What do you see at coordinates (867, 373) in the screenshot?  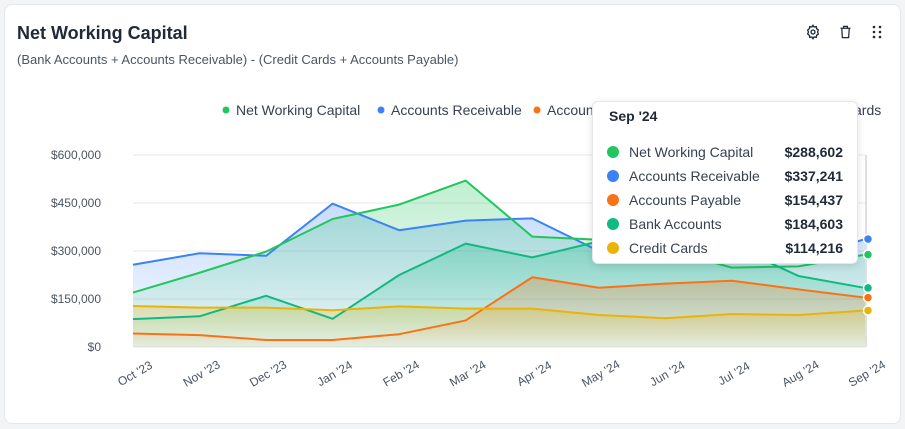 I see `x-tick-label: Sep '24` at bounding box center [867, 373].